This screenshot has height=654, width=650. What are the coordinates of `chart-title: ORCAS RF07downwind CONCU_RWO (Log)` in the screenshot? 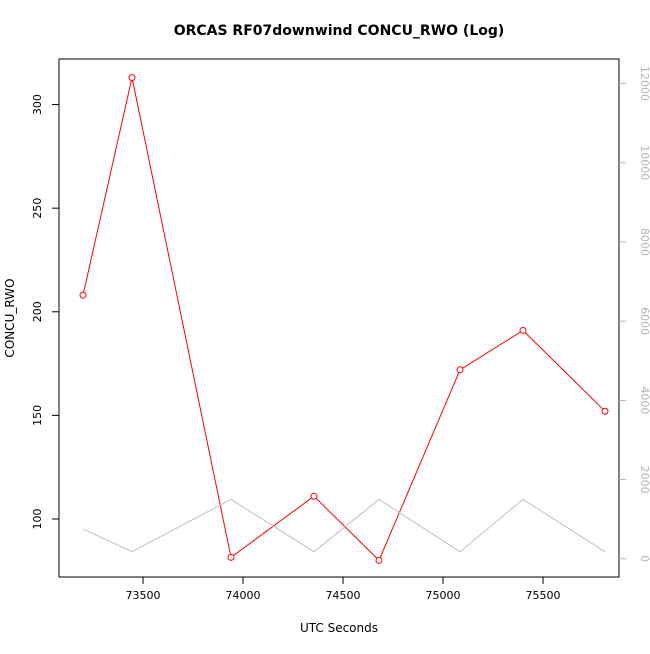 It's located at (339, 31).